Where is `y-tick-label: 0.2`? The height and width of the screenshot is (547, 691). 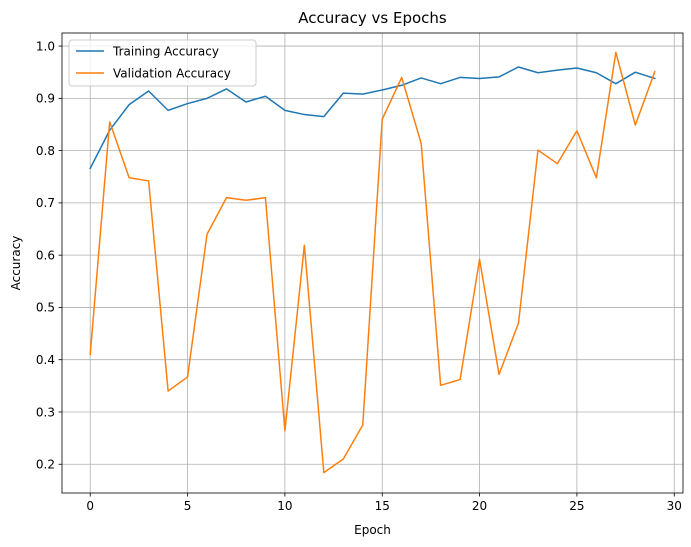 y-tick-label: 0.2 is located at coordinates (45, 465).